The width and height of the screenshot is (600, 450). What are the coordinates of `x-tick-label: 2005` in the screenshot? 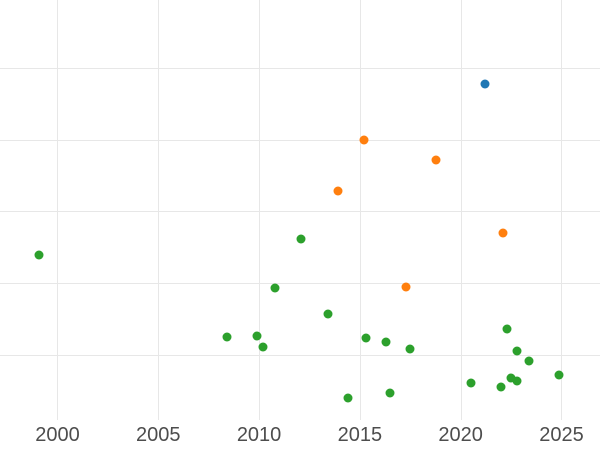 It's located at (158, 435).